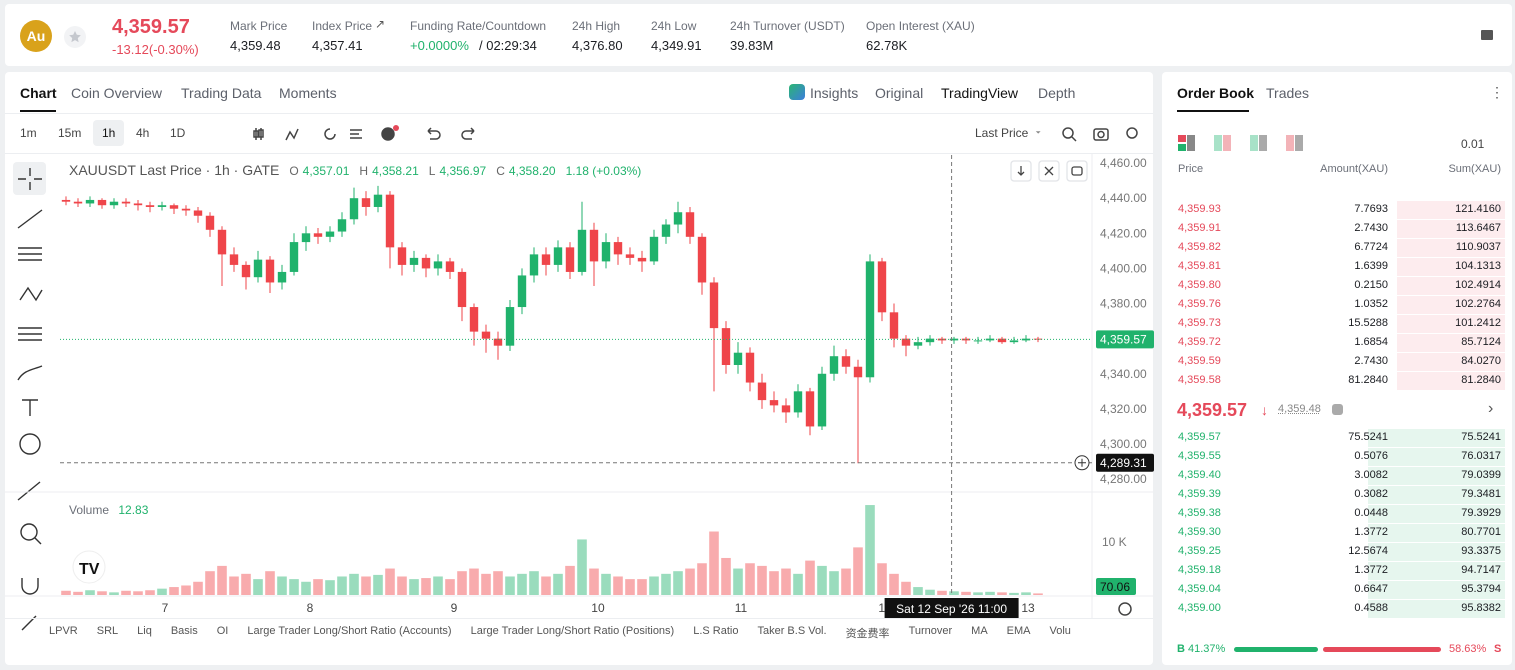 The image size is (1515, 670). What do you see at coordinates (1337, 409) in the screenshot?
I see `shield` at bounding box center [1337, 409].